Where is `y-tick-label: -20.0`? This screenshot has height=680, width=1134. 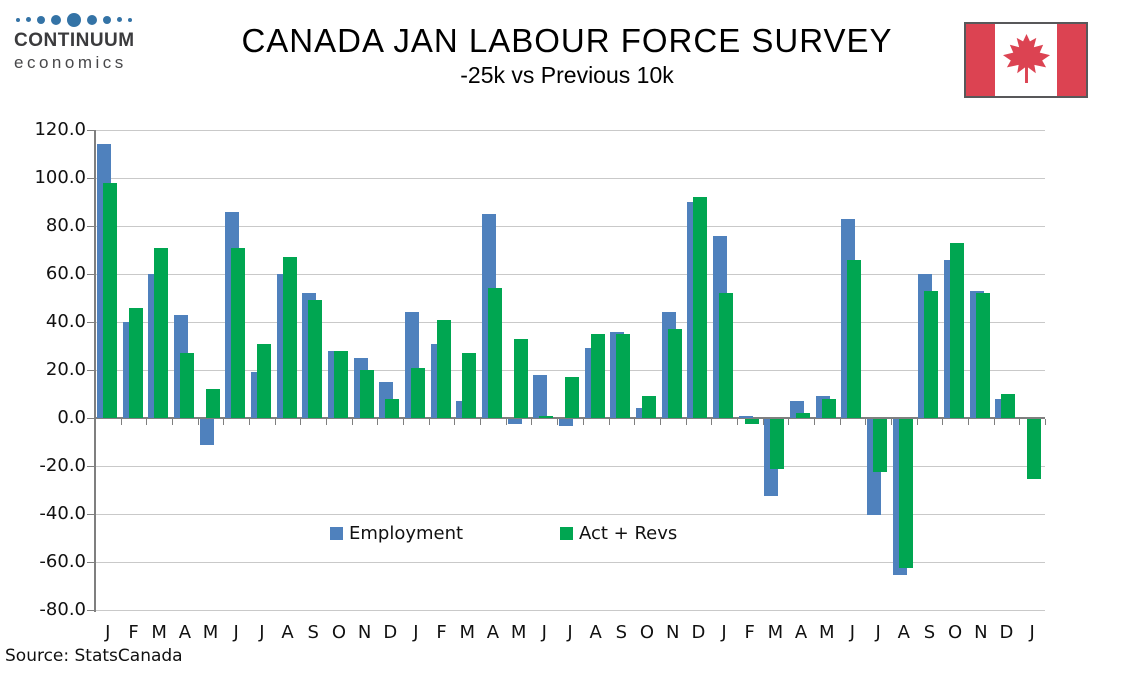
y-tick-label: -20.0 is located at coordinates (62, 465).